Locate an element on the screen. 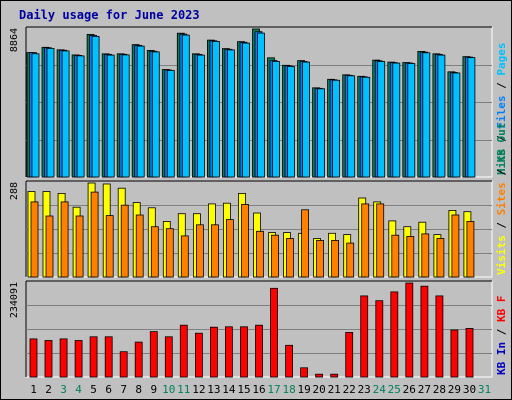  day-label-4: 4 is located at coordinates (78, 389).